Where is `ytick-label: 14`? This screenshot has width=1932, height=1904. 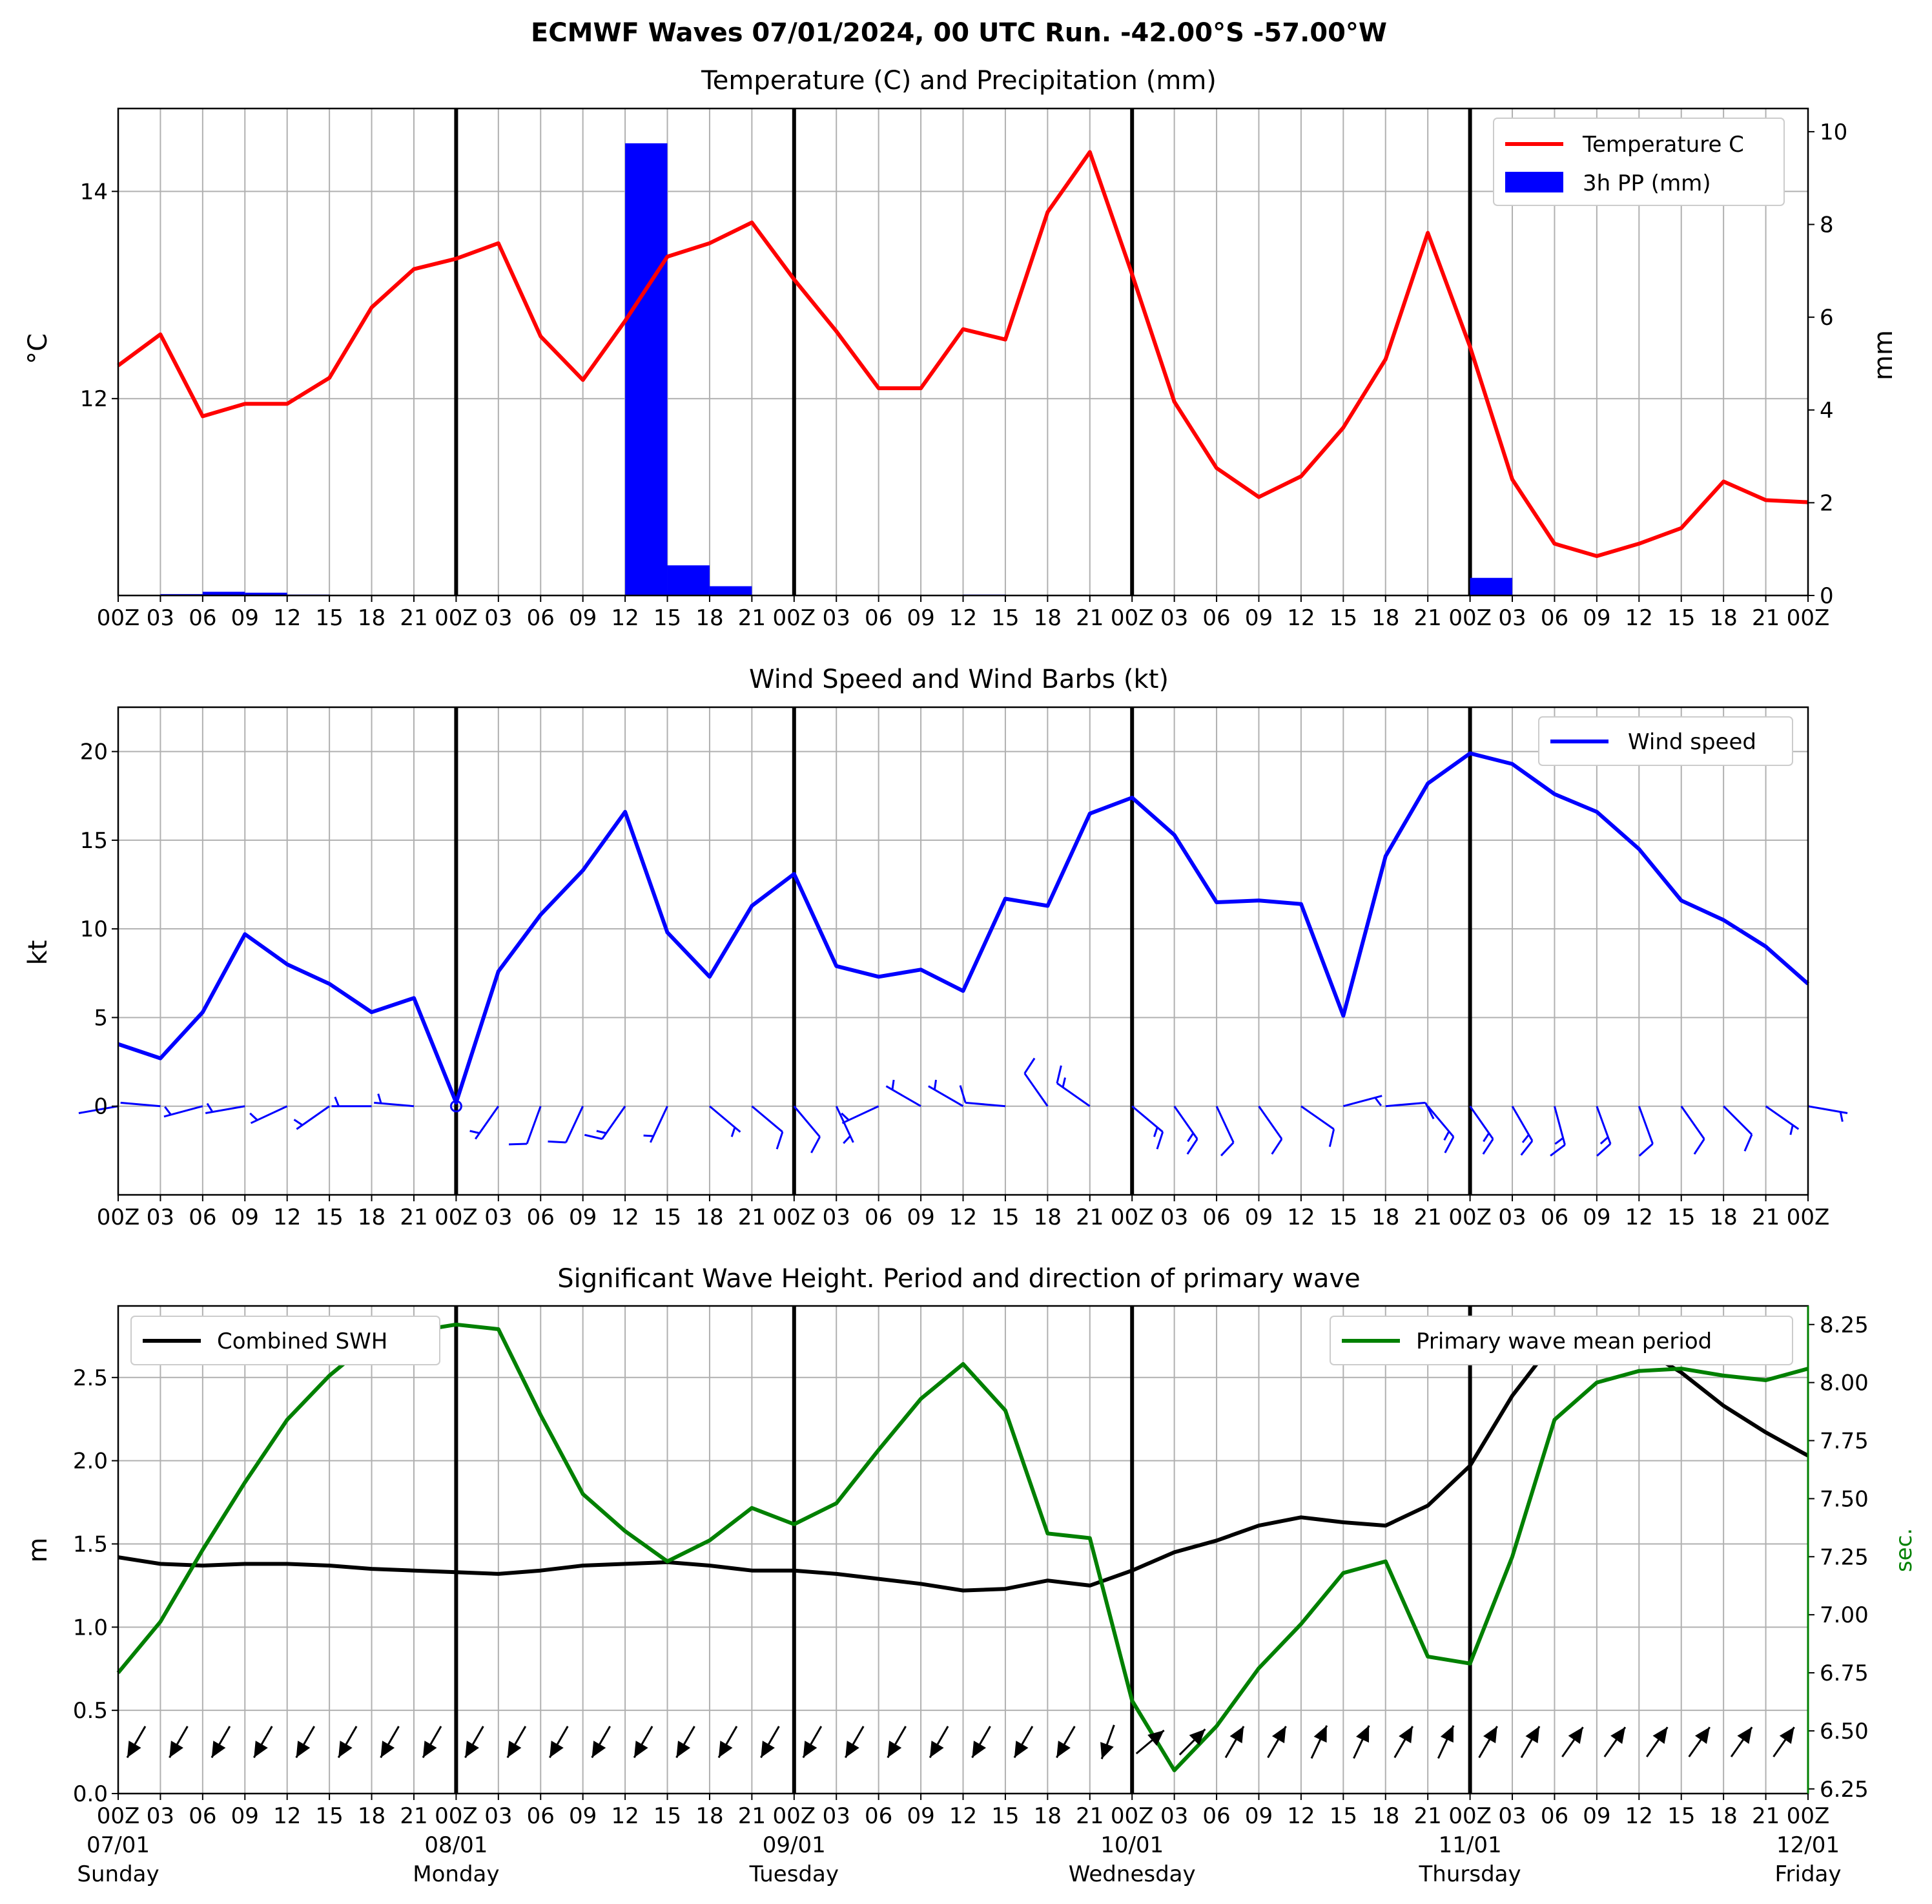
ytick-label: 14 is located at coordinates (94, 192).